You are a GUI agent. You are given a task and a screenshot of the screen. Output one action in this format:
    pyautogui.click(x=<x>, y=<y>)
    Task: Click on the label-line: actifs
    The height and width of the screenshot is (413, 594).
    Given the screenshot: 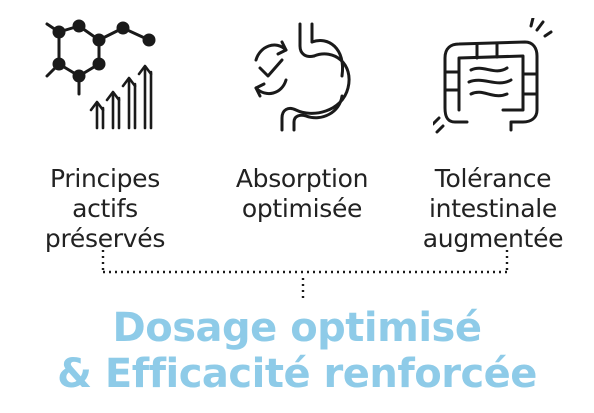 What is the action you would take?
    pyautogui.click(x=105, y=208)
    